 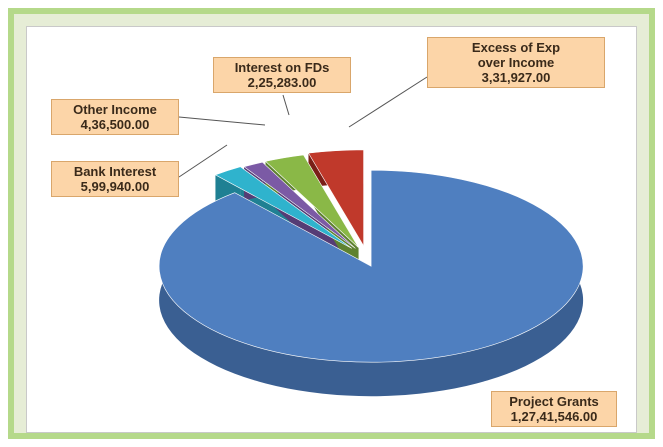 What do you see at coordinates (554, 401) in the screenshot?
I see `label-project-grants: Project Grants` at bounding box center [554, 401].